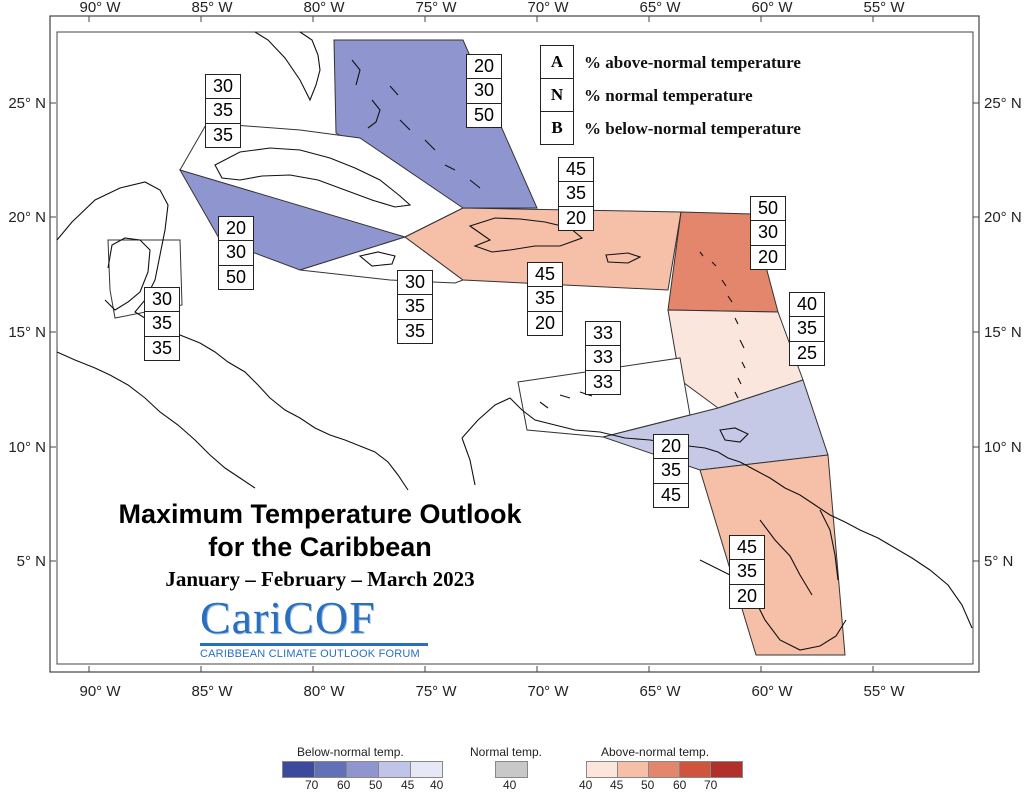 The height and width of the screenshot is (792, 1030). I want to click on map-title-line1: Maximum Temperature Outlook, so click(320, 514).